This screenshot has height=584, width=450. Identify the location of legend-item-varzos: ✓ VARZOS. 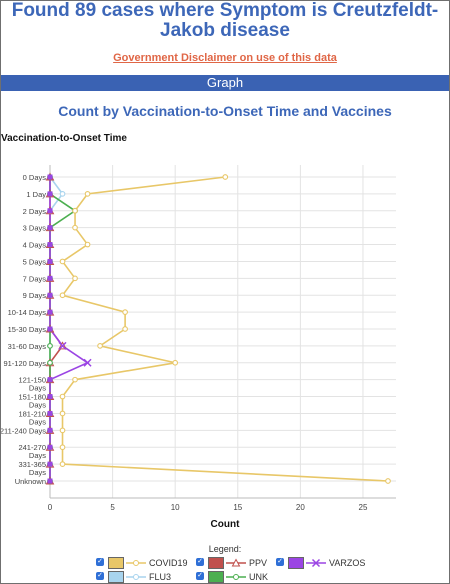
(331, 563).